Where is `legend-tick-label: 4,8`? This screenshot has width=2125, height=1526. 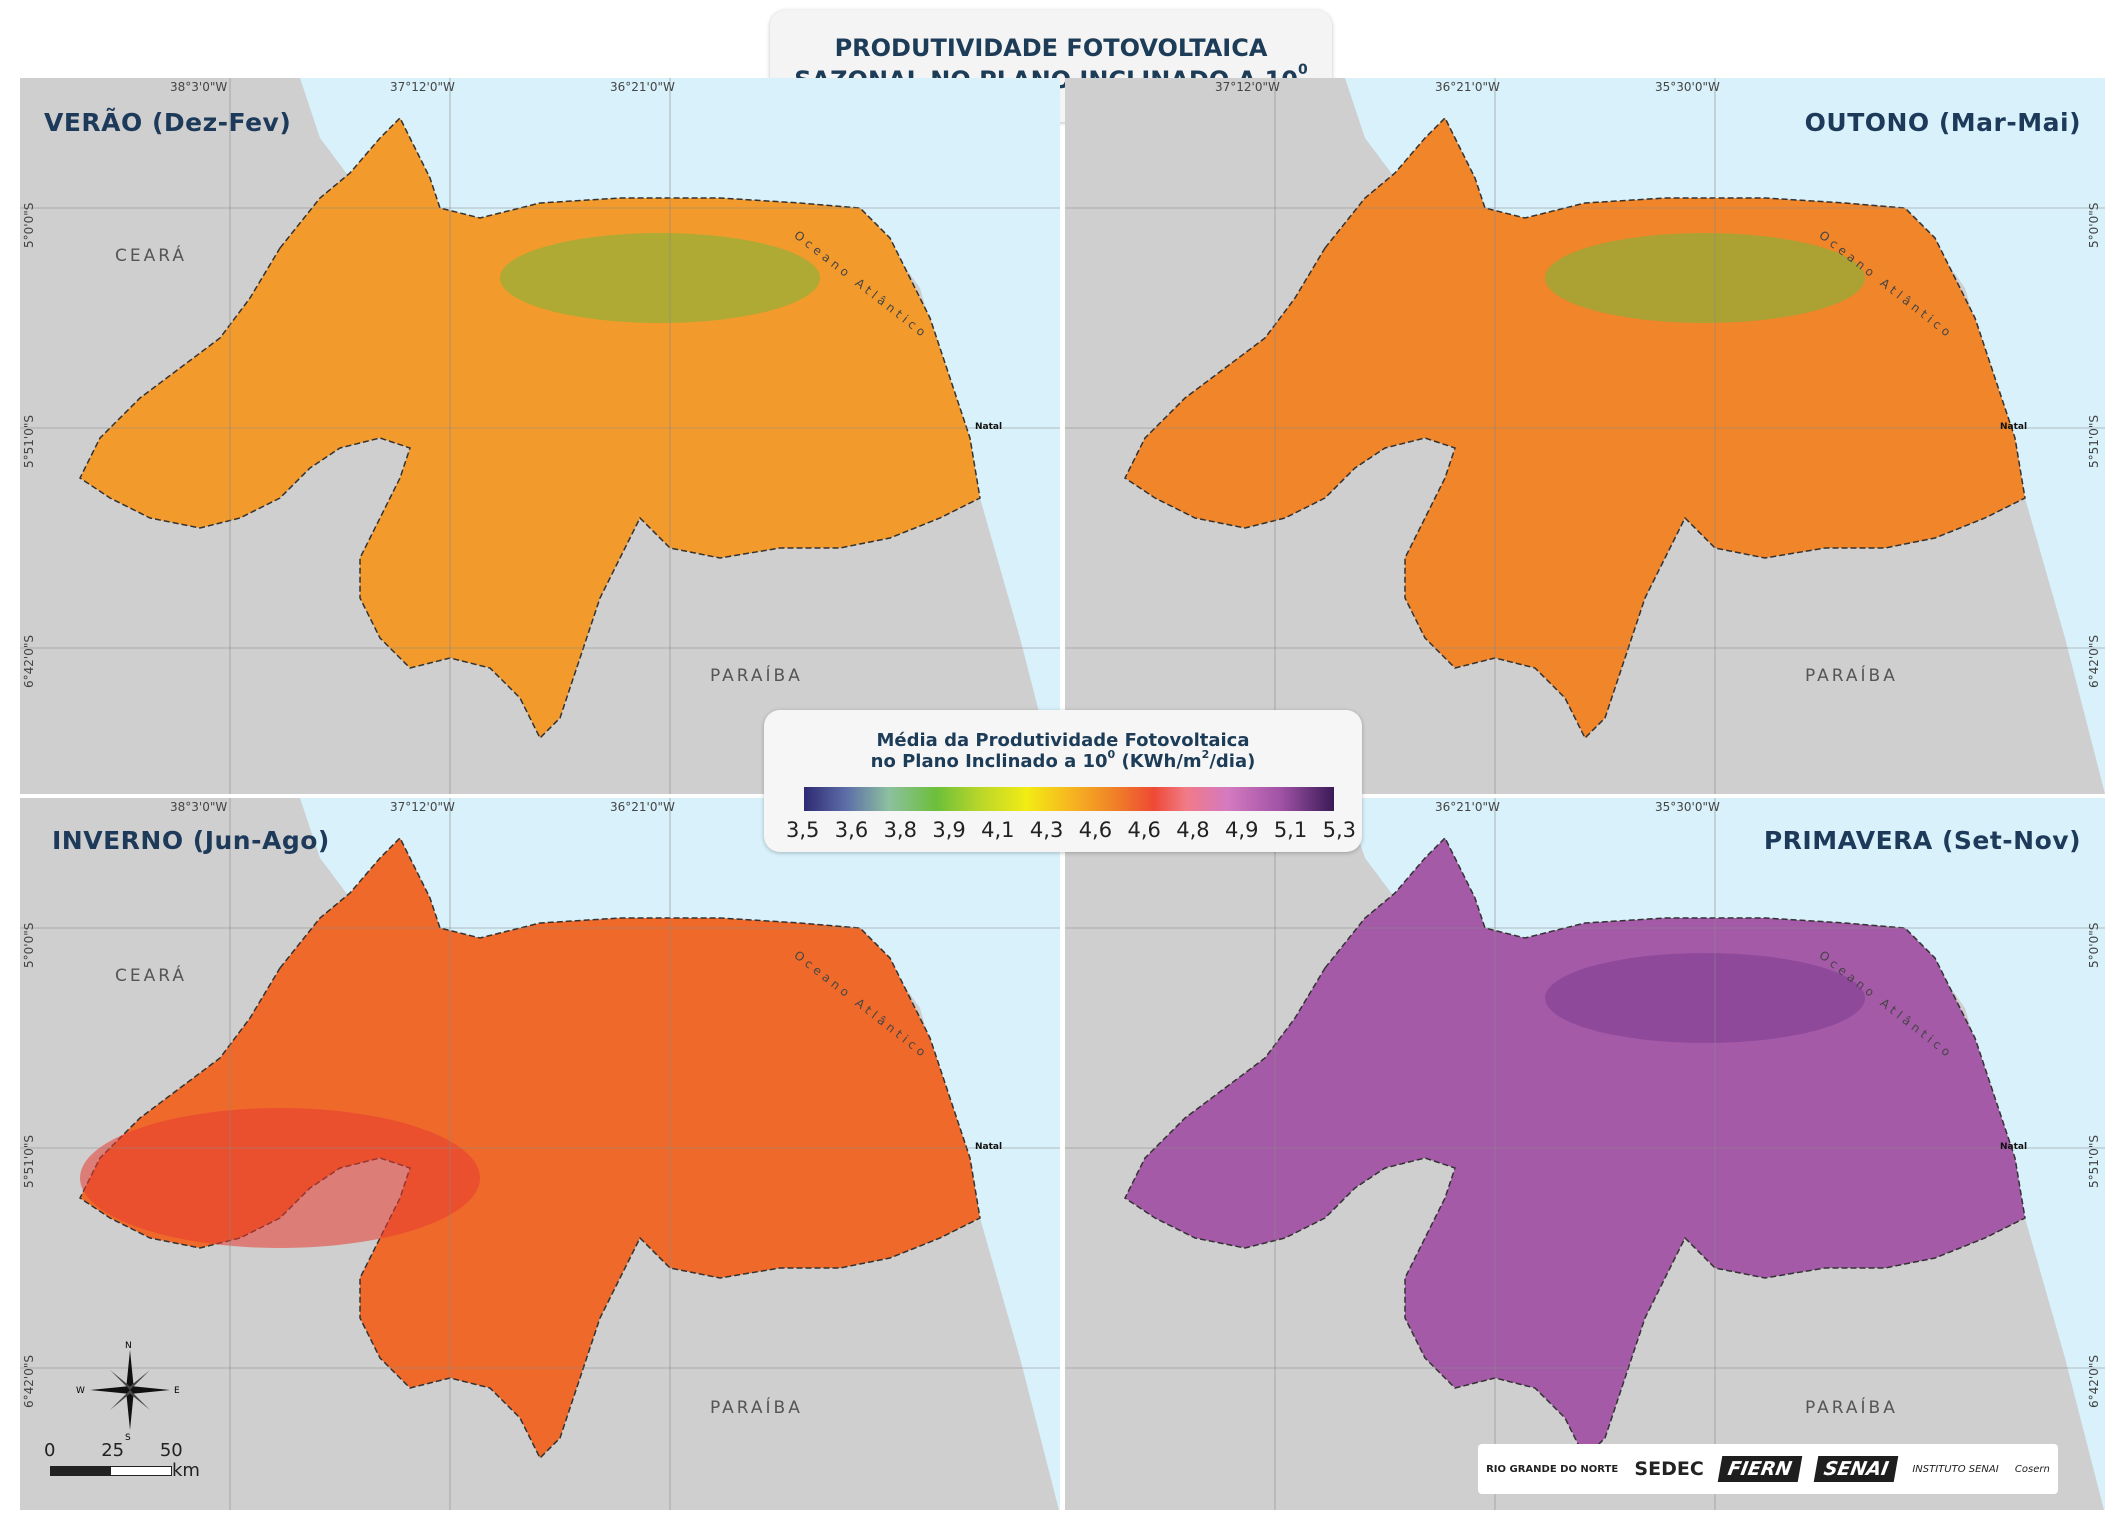 legend-tick-label: 4,8 is located at coordinates (1193, 830).